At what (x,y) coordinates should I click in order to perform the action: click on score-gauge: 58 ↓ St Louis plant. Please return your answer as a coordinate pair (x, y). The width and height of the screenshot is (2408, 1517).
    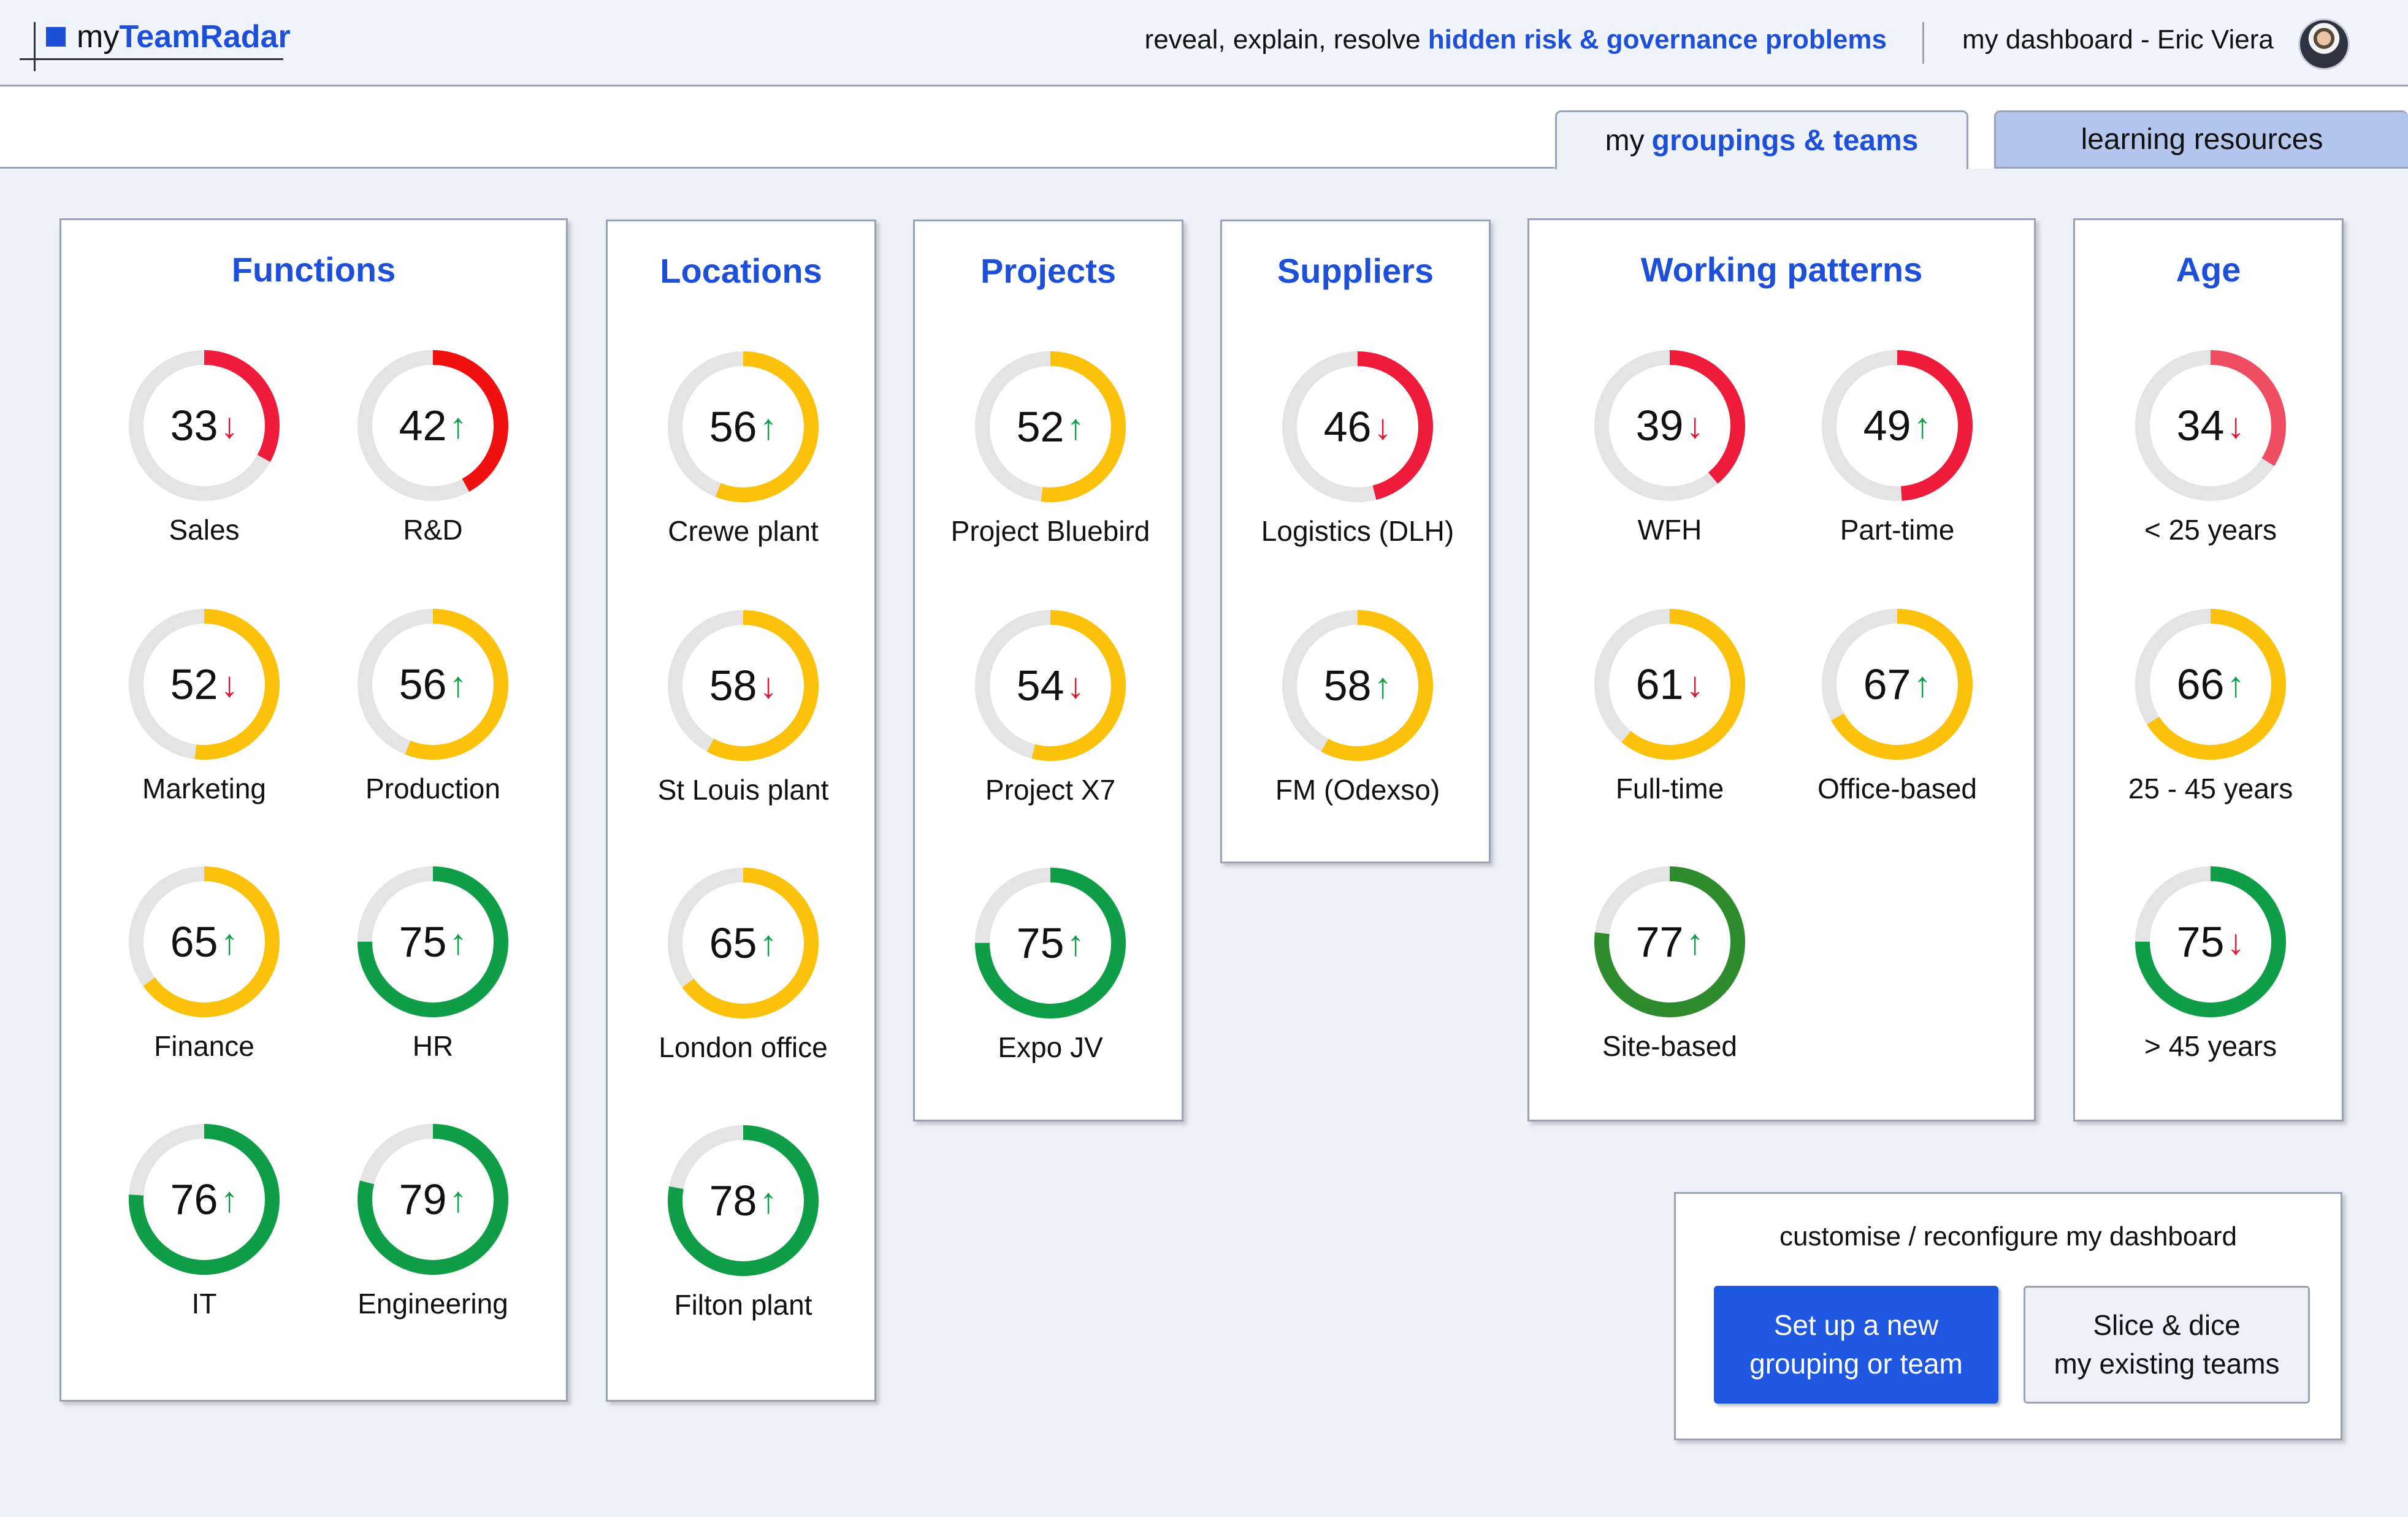
    Looking at the image, I should click on (743, 710).